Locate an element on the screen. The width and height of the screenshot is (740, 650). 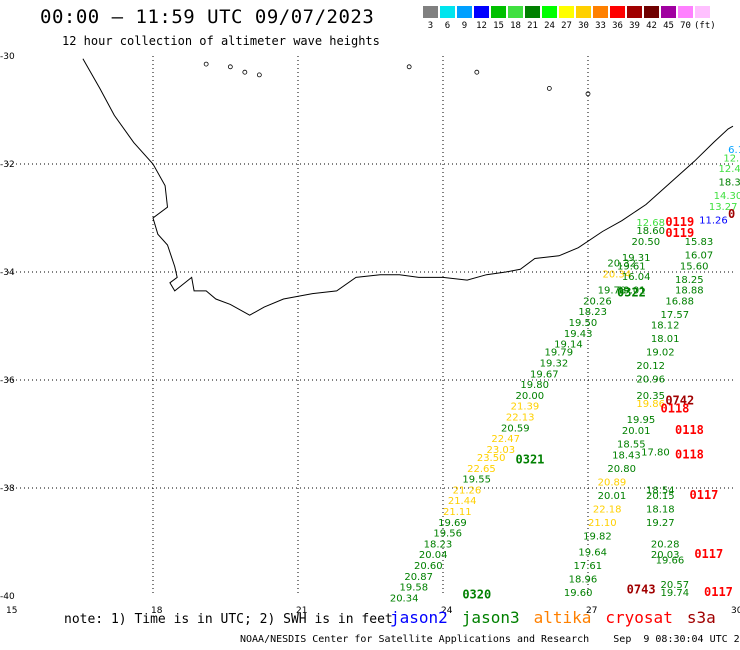
wave-height-value: 12.68 is located at coordinates (650, 223).